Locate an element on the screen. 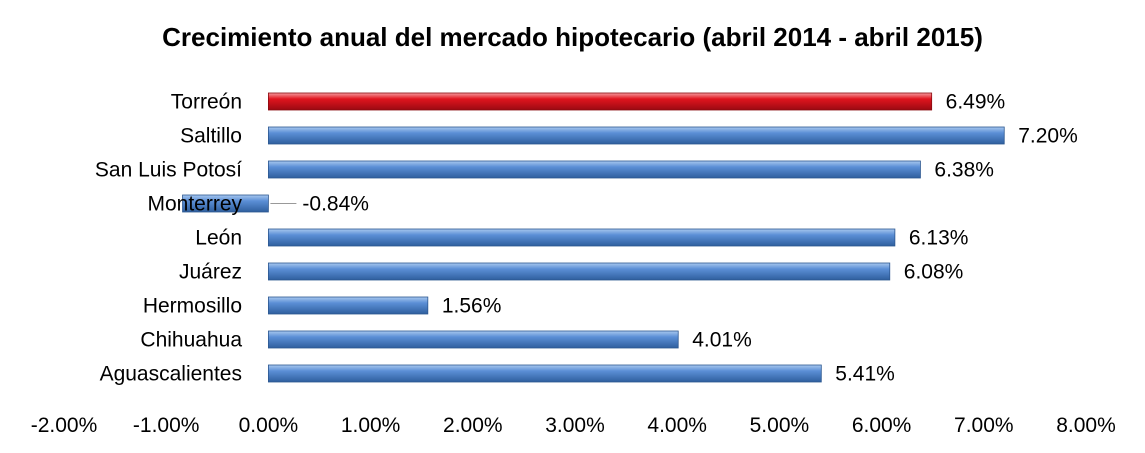 The height and width of the screenshot is (453, 1145). bar-san-luis-potosi is located at coordinates (594, 169).